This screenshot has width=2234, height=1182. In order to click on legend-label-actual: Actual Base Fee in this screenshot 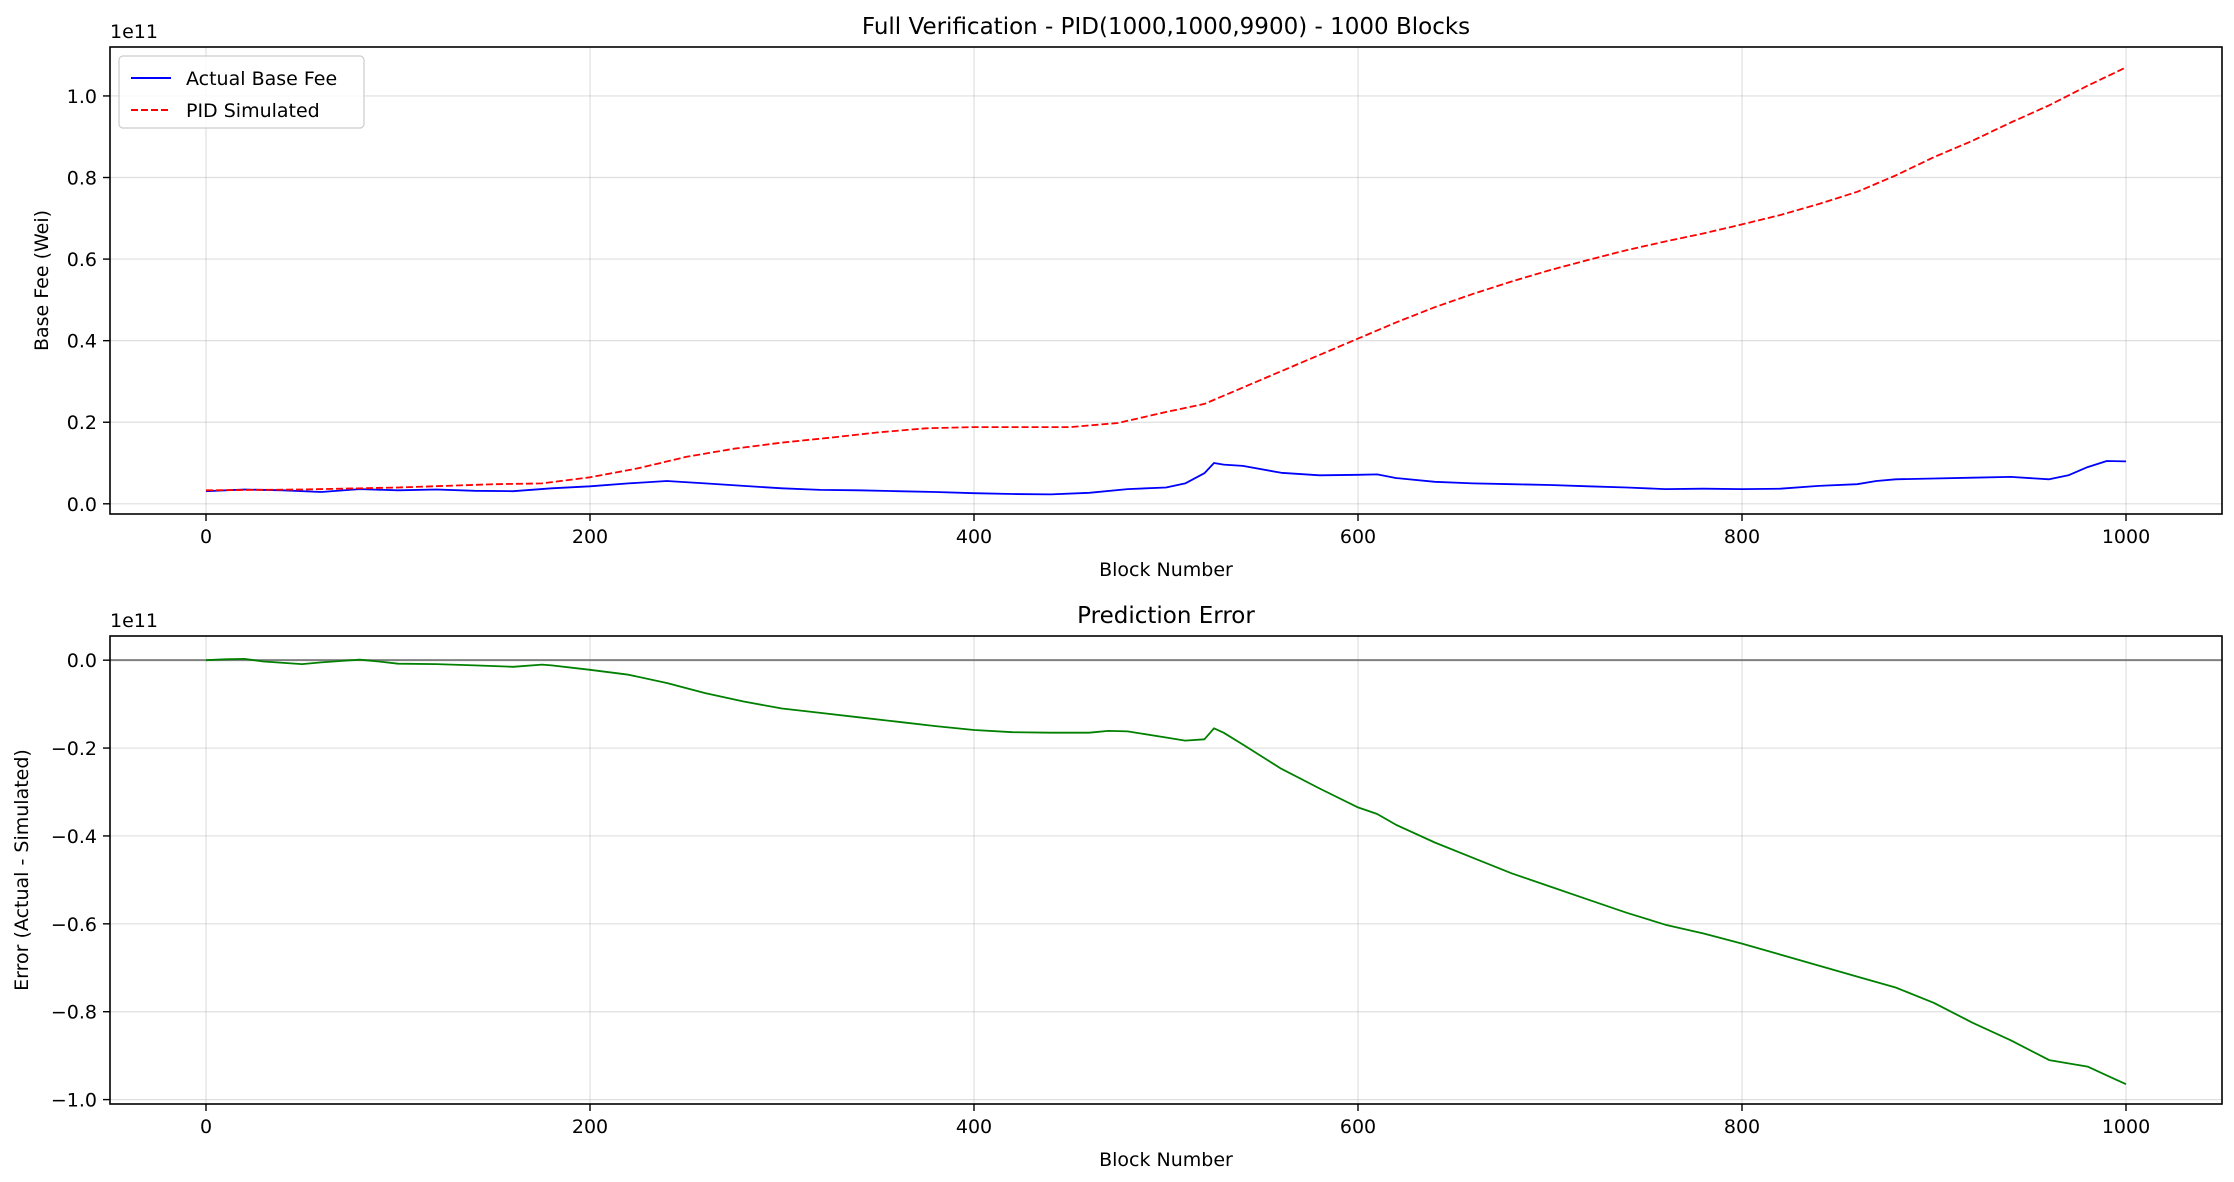, I will do `click(261, 79)`.